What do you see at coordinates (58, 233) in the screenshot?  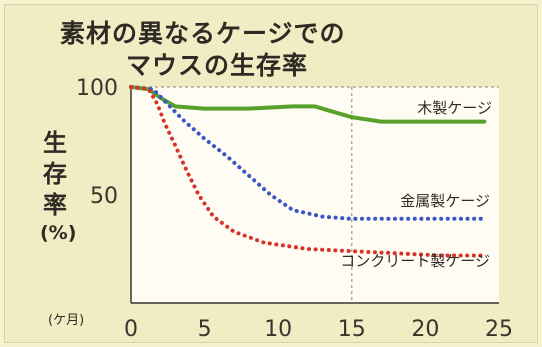 I see `y-axis-label-unit: (%)` at bounding box center [58, 233].